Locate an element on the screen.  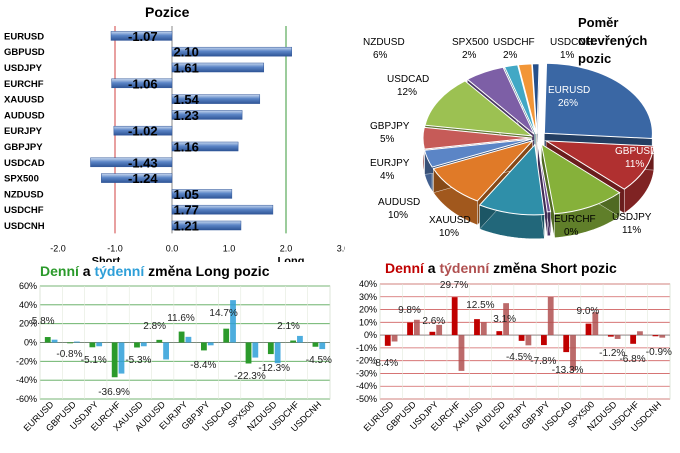
pie-label-name: NZDUSD is located at coordinates (384, 42).